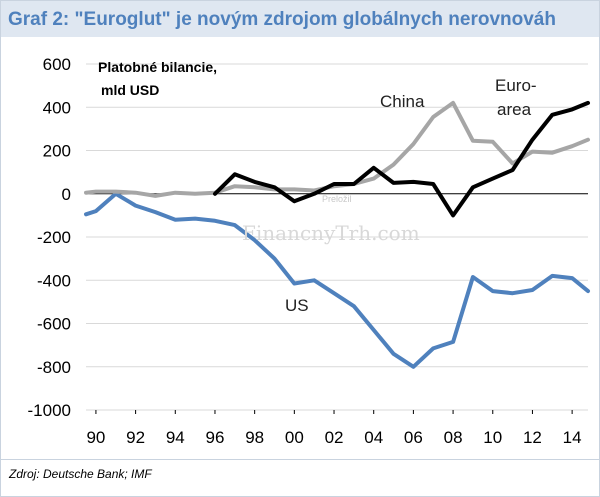 This screenshot has height=497, width=600. Describe the element at coordinates (57, 107) in the screenshot. I see `y-tick-label: 400` at that location.